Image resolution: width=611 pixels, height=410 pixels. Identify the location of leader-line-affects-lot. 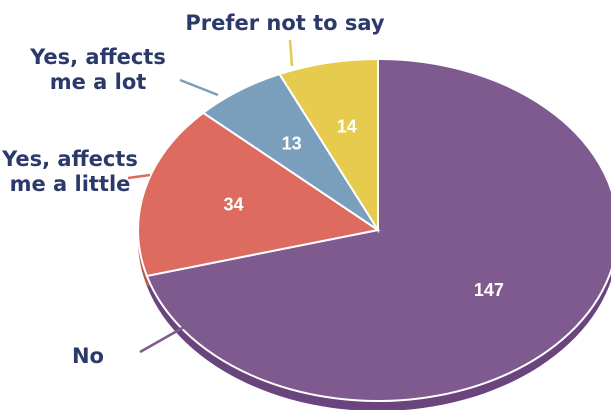
(199, 87).